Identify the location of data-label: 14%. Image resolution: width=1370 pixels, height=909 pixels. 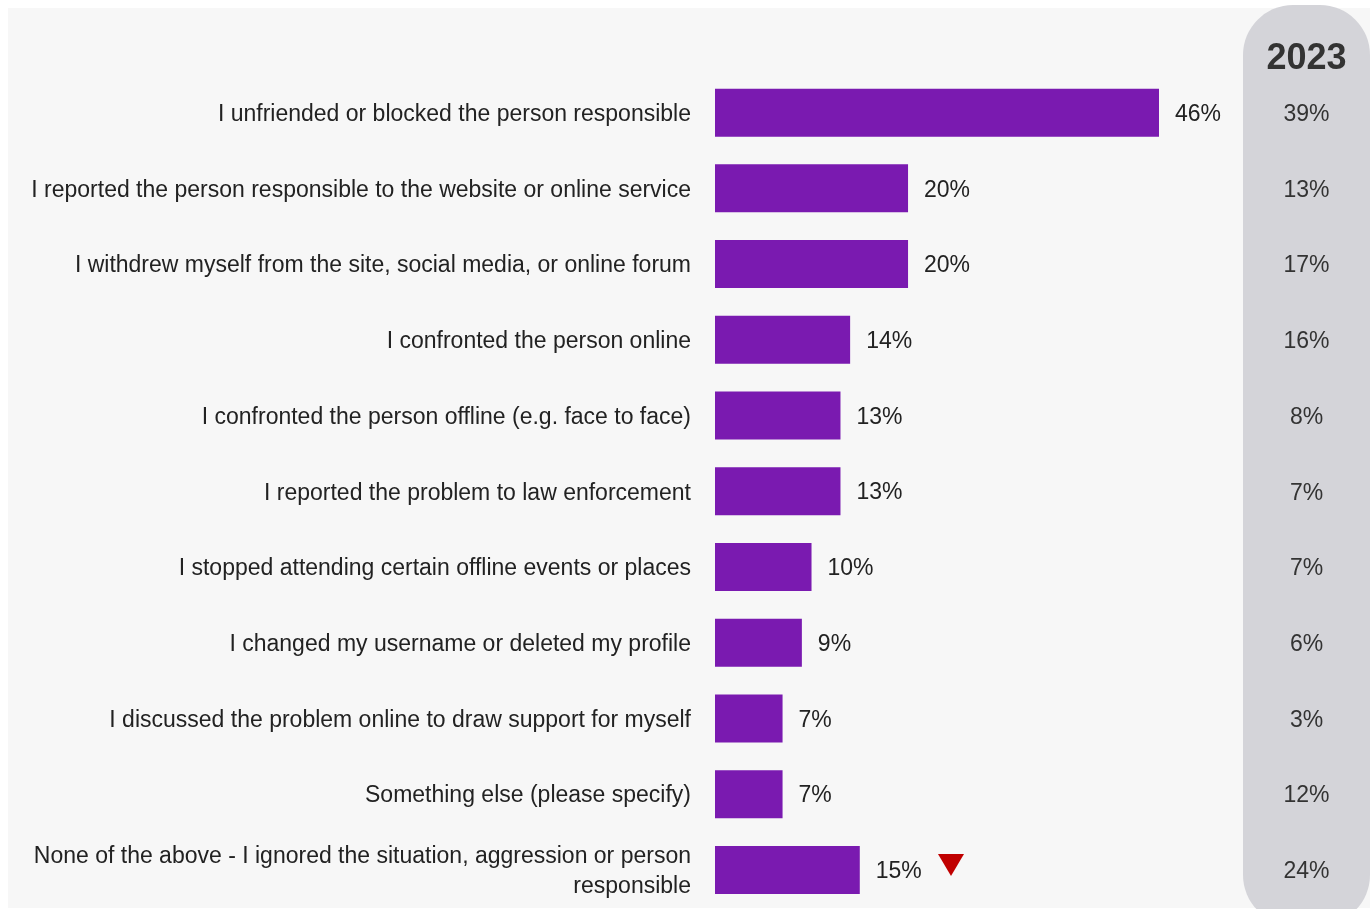
(889, 339).